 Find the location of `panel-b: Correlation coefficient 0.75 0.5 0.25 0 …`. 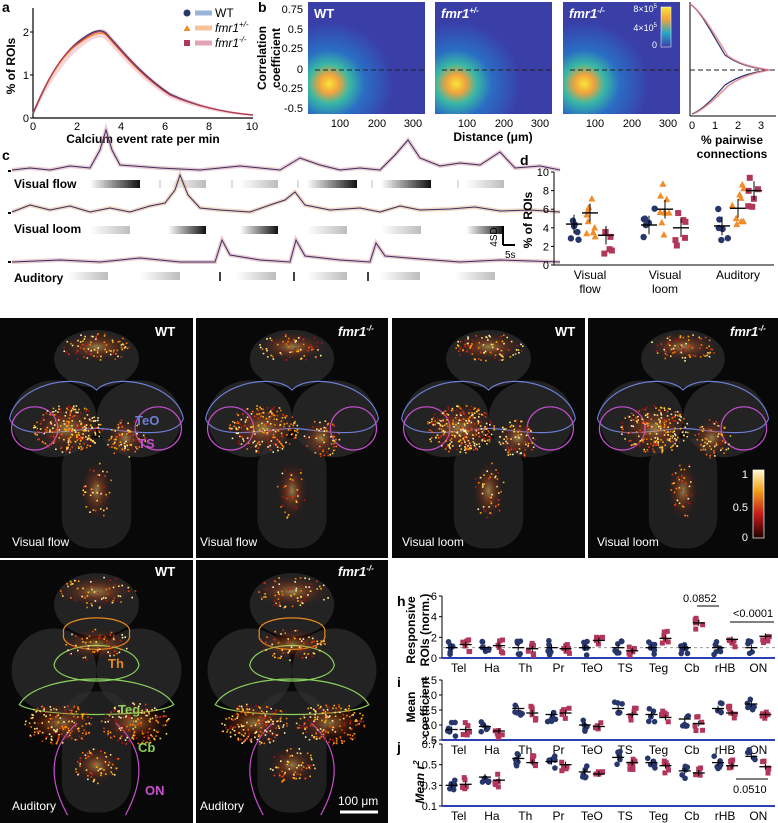

panel-b: Correlation coefficient 0.75 0.5 0.25 0 … is located at coordinates (515, 81).